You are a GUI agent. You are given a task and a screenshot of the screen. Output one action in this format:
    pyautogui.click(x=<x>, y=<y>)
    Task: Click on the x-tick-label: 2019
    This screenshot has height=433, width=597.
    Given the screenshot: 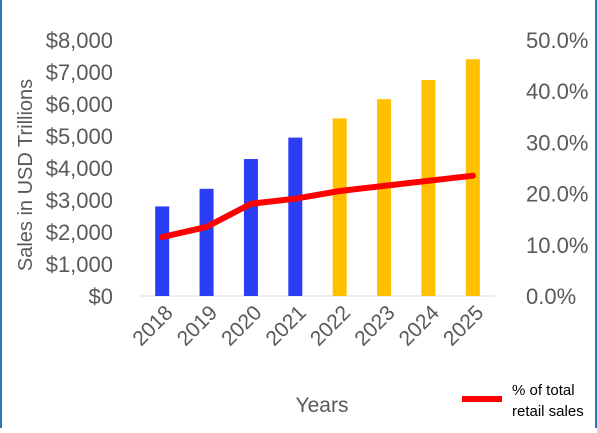 What is the action you would take?
    pyautogui.click(x=197, y=325)
    